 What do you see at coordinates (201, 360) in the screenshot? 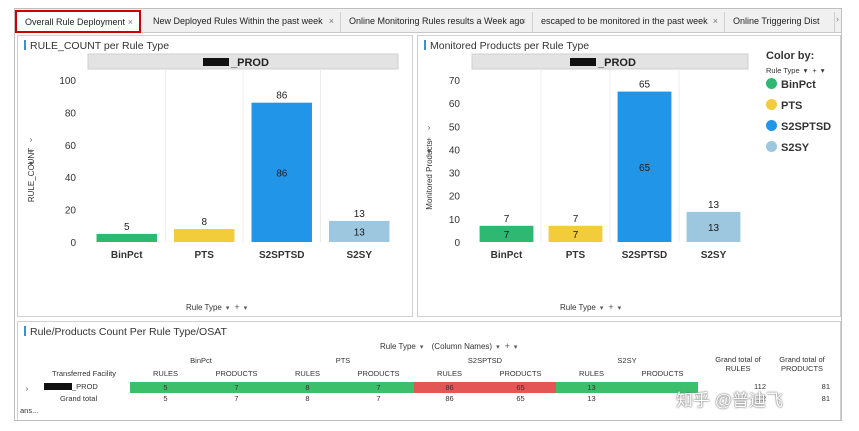
I see `group-header-binpct: BinPct` at bounding box center [201, 360].